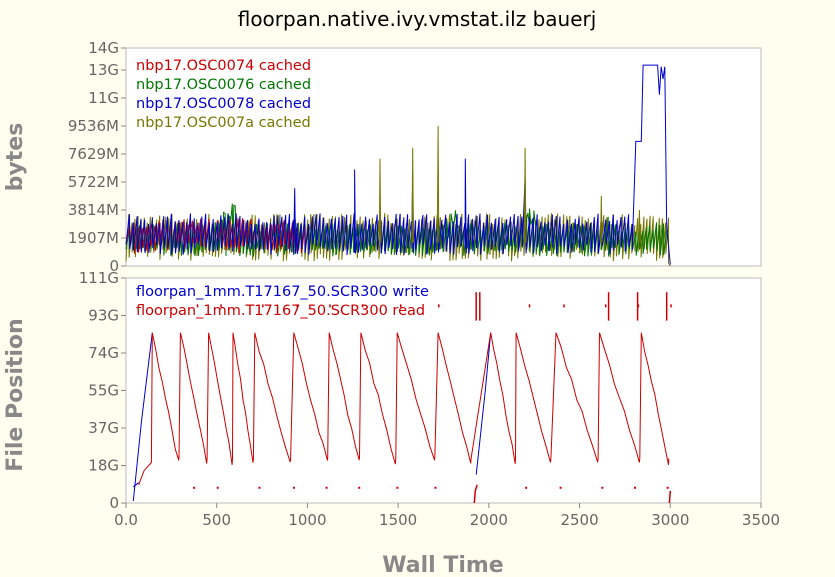  Describe the element at coordinates (103, 391) in the screenshot. I see `bottom-y-tick-label: 55G` at that location.